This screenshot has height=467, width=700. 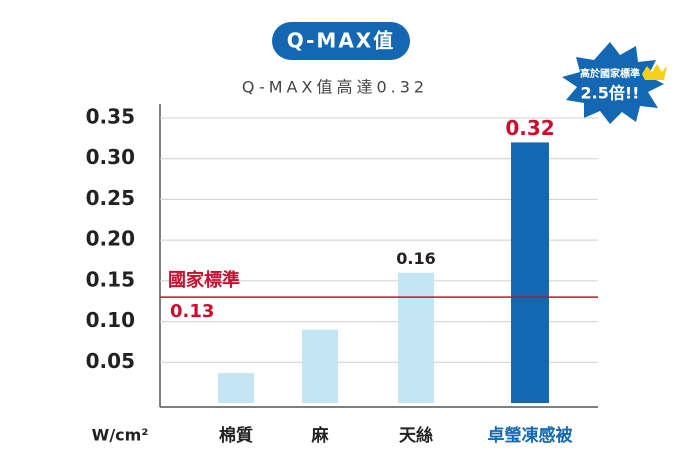 What do you see at coordinates (610, 93) in the screenshot?
I see `badge-text: 2.5倍!!` at bounding box center [610, 93].